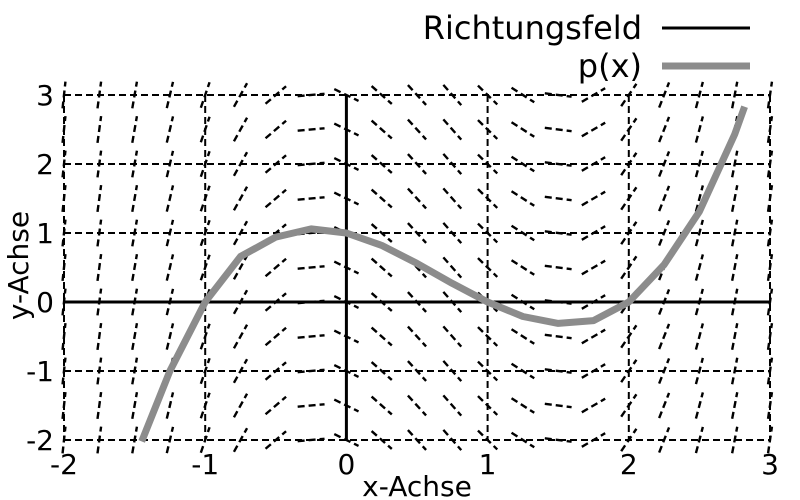 Image resolution: width=800 pixels, height=500 pixels. Describe the element at coordinates (610, 66) in the screenshot. I see `legend-label: p(x)` at that location.